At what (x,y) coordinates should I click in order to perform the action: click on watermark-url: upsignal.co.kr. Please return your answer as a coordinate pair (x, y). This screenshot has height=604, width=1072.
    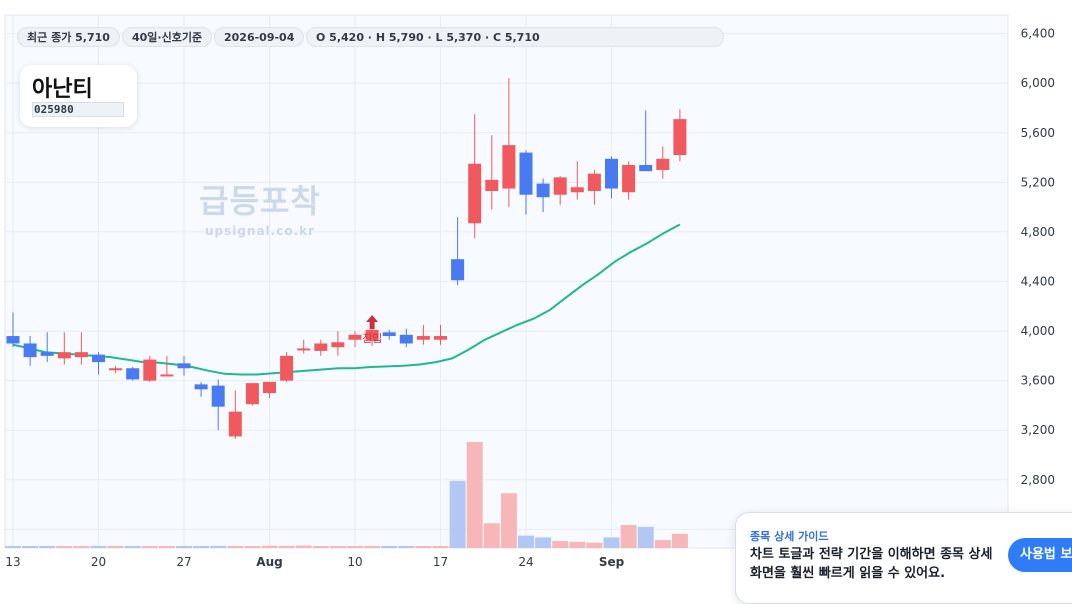
    Looking at the image, I should click on (260, 231).